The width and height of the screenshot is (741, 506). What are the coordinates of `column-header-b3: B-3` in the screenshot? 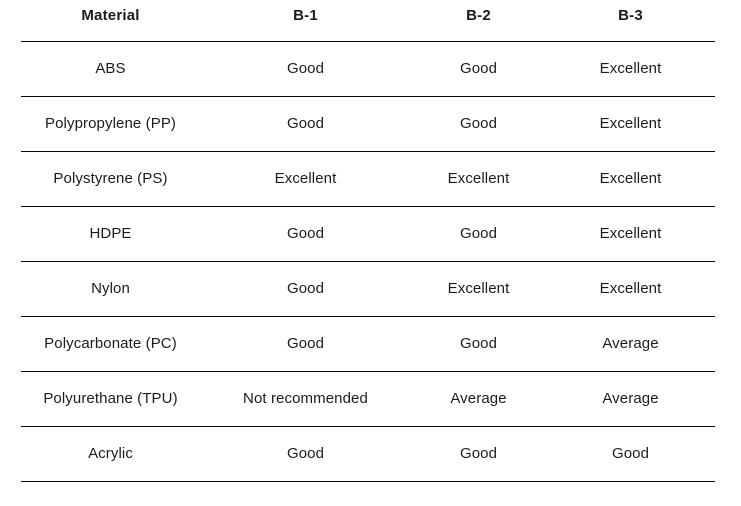 It's located at (630, 21).